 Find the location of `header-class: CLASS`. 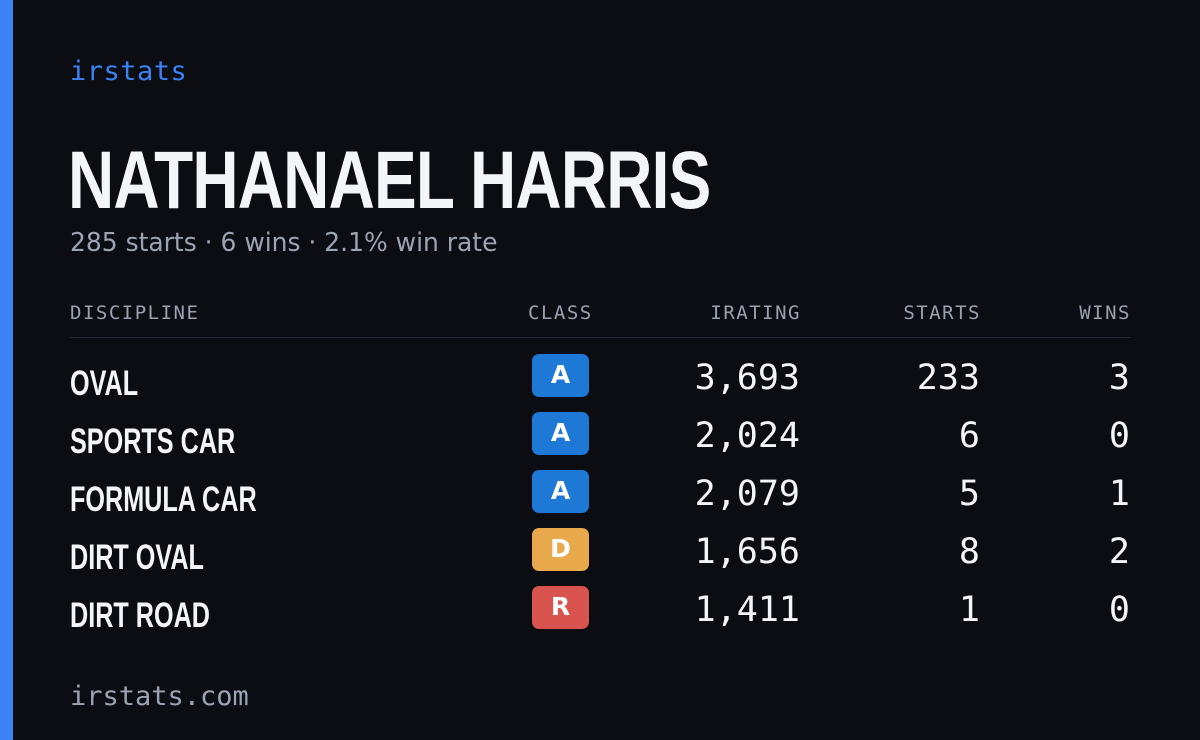

header-class: CLASS is located at coordinates (560, 313).